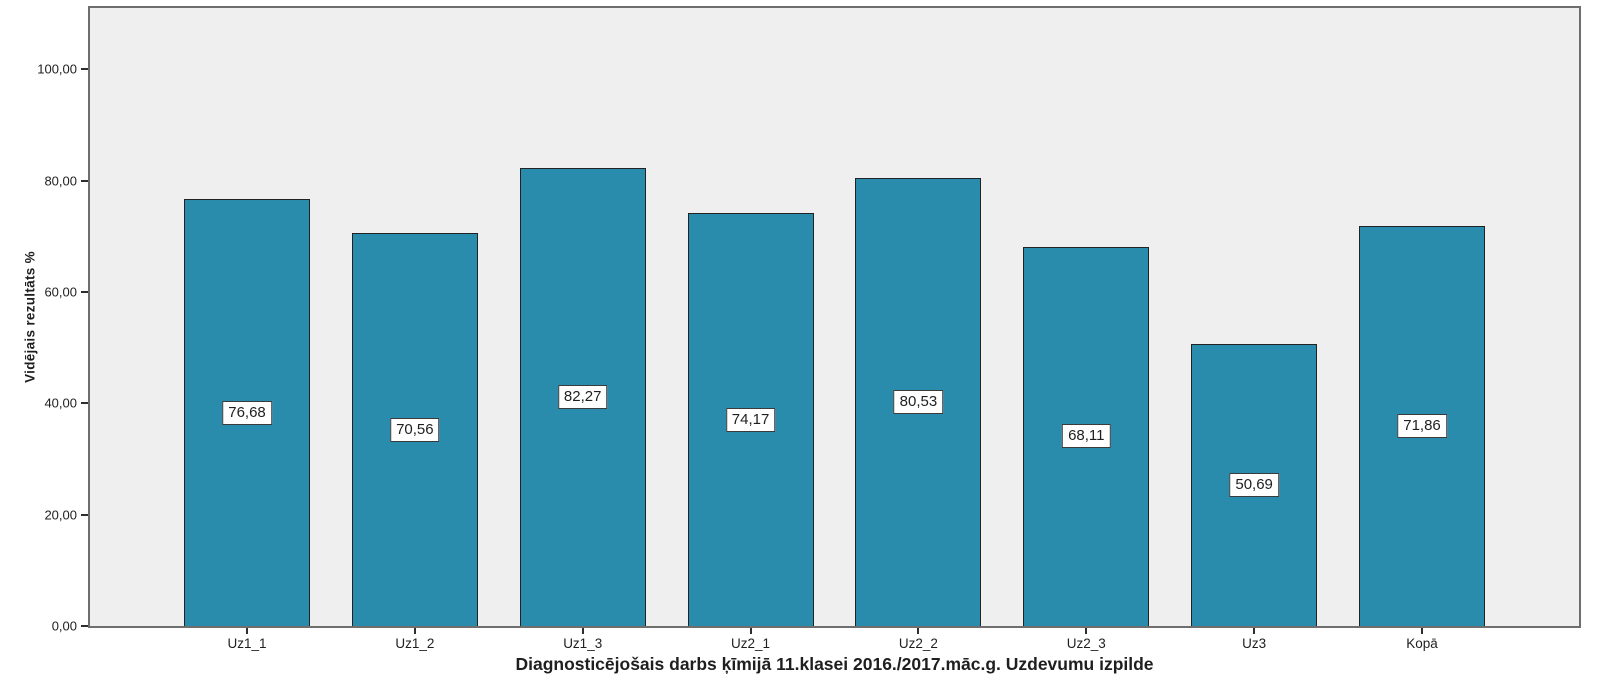 This screenshot has width=1600, height=700. What do you see at coordinates (247, 643) in the screenshot?
I see `x-tick-label: Uz1_1` at bounding box center [247, 643].